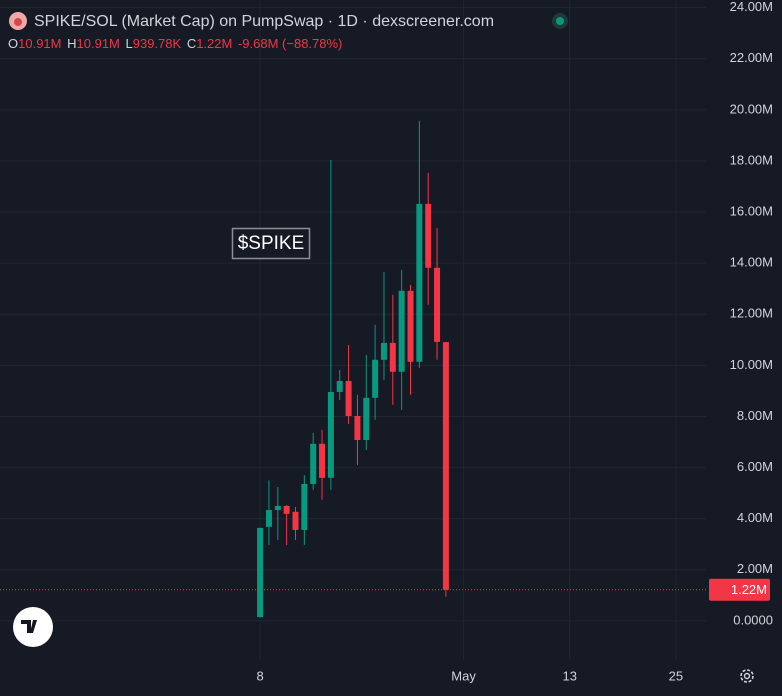 The height and width of the screenshot is (696, 782). I want to click on y-tick-label: 12.00M, so click(751, 313).